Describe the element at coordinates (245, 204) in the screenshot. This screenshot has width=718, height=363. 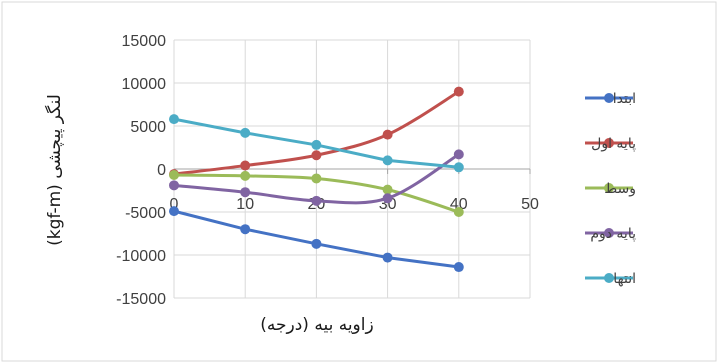
I see `x-tick-label: 10` at that location.